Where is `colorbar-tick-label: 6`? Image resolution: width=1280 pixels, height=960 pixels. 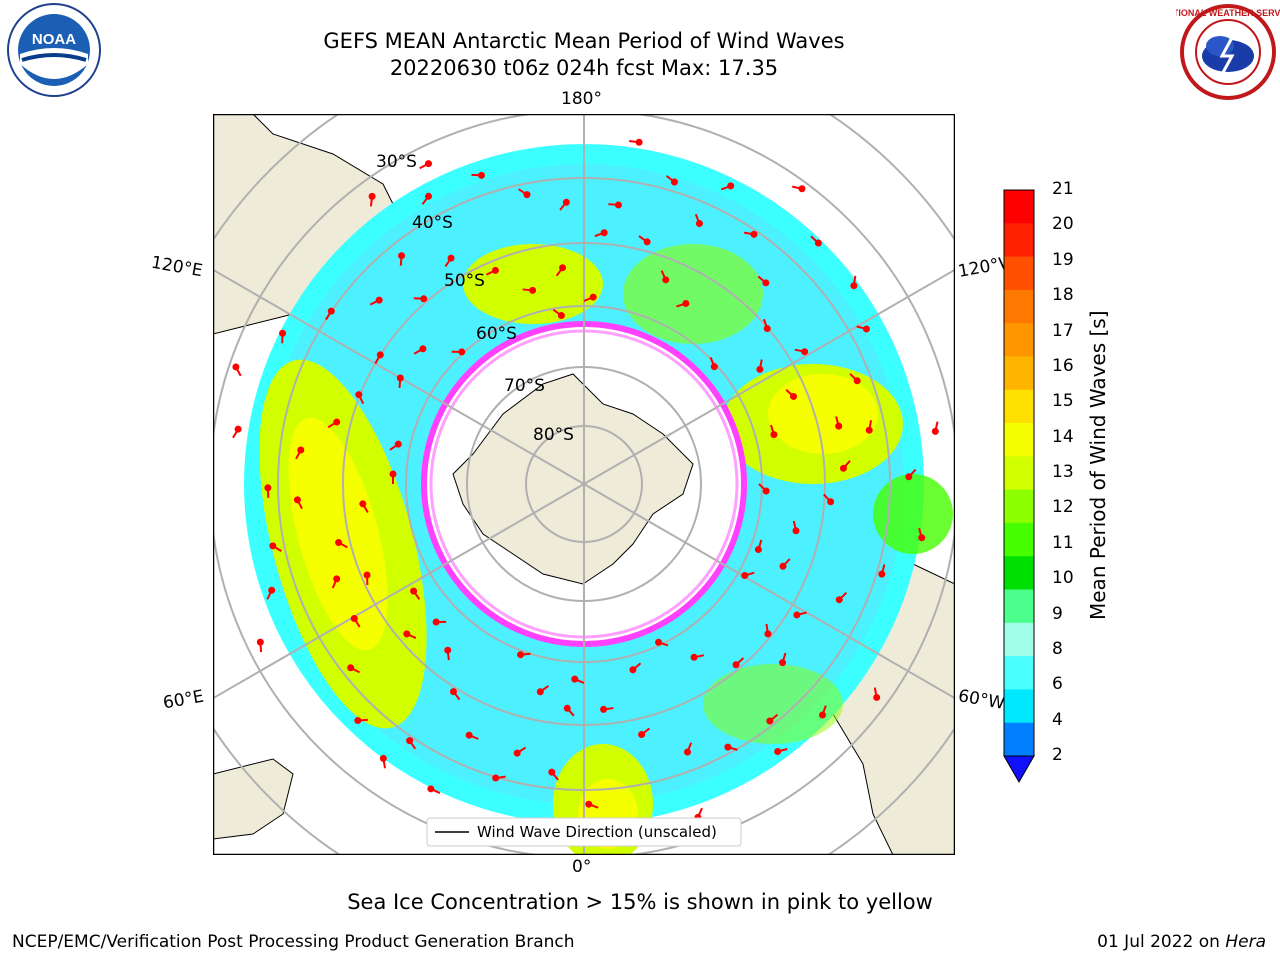
colorbar-tick-label: 6 is located at coordinates (1057, 684).